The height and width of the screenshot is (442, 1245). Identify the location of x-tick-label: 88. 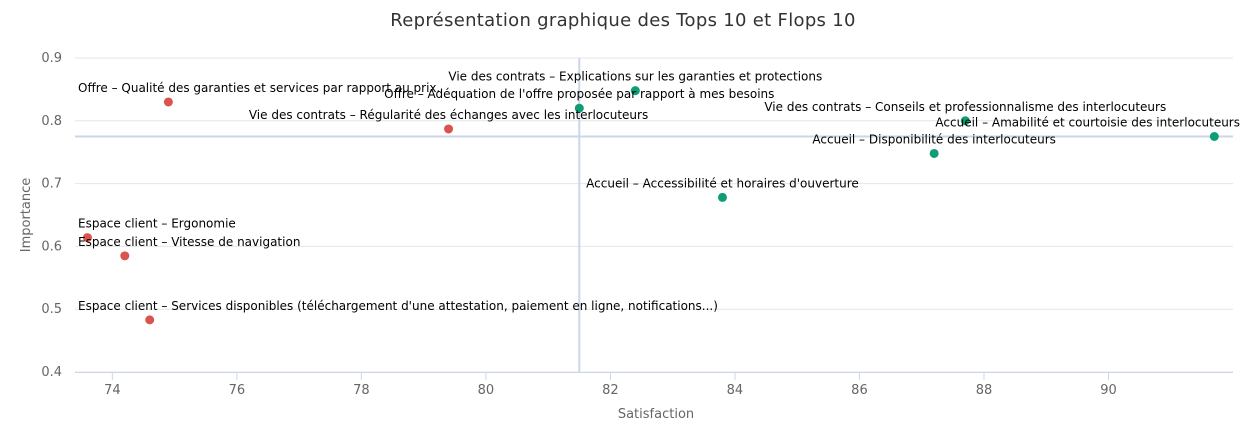
(984, 390).